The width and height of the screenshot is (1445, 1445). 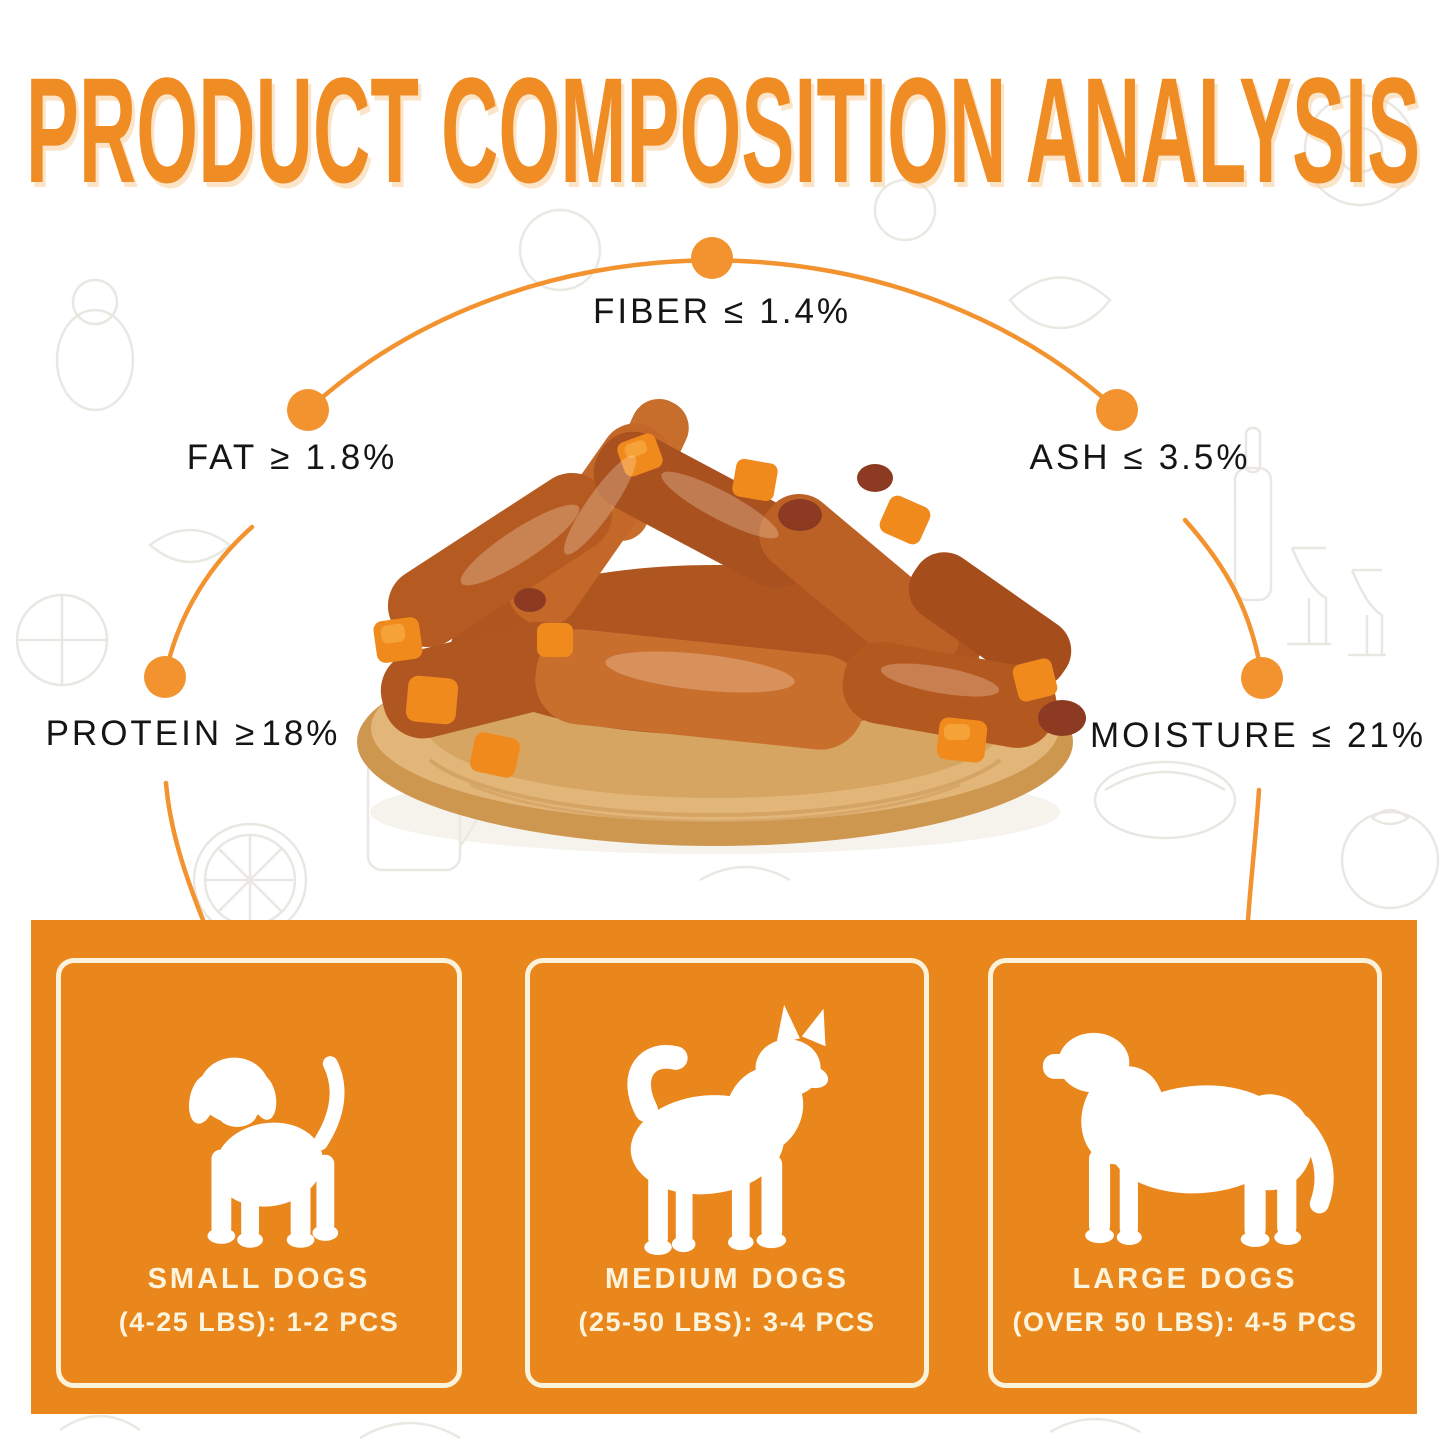 What do you see at coordinates (727, 1279) in the screenshot?
I see `medium-dogs-title: MEDIUM DOGS` at bounding box center [727, 1279].